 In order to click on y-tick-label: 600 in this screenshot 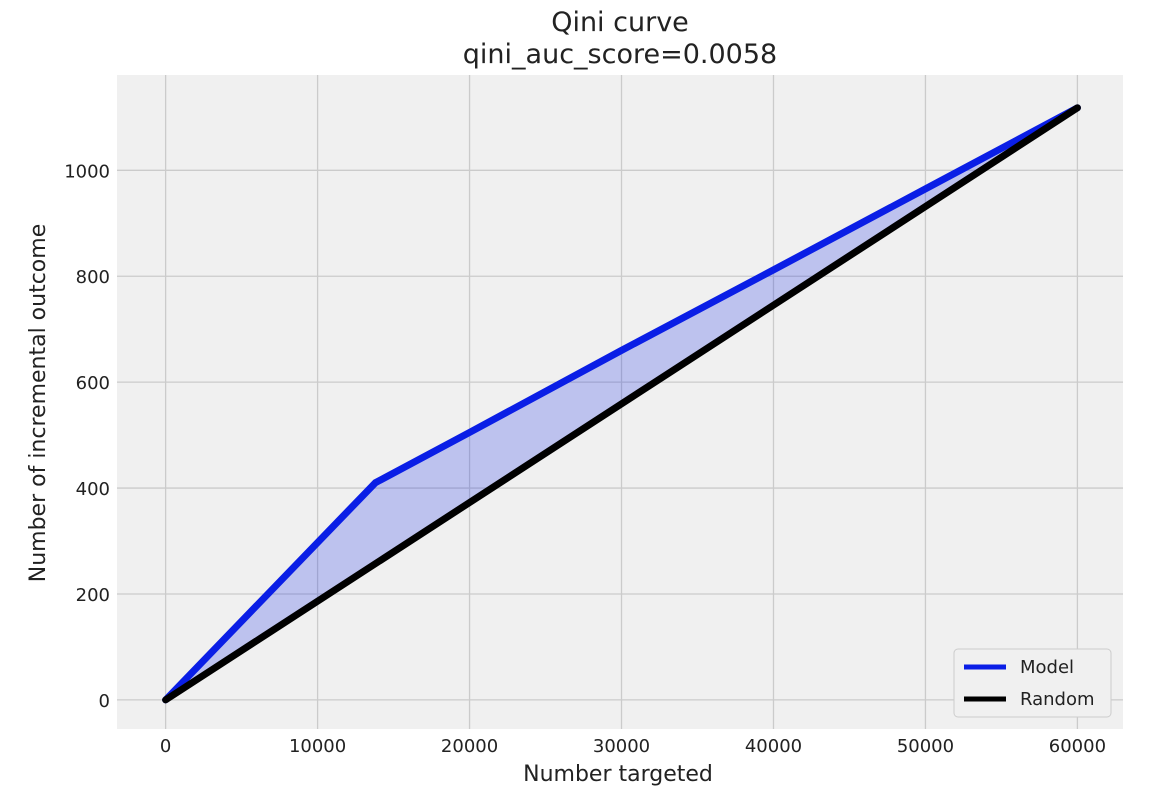, I will do `click(93, 383)`.